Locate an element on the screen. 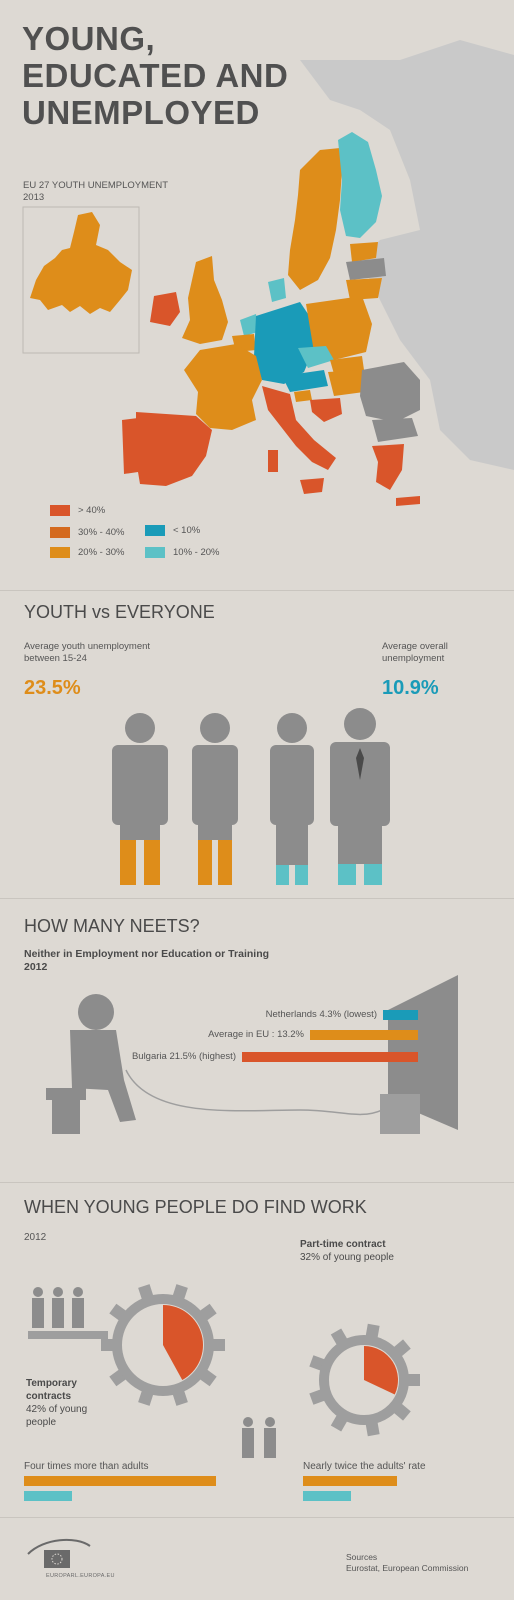 This screenshot has width=514, height=1600. sardinia is located at coordinates (273, 461).